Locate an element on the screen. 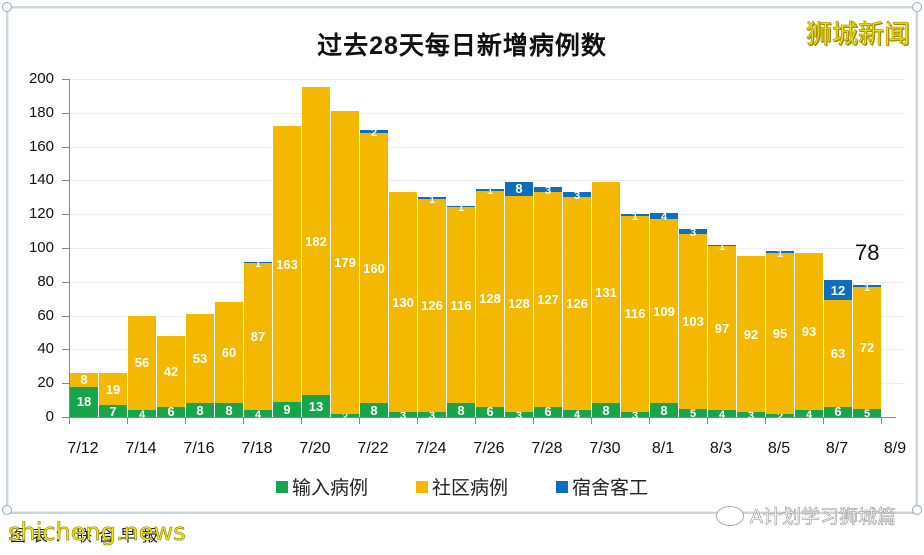 Image resolution: width=924 pixels, height=555 pixels. bar-segment-com: 63 is located at coordinates (838, 353).